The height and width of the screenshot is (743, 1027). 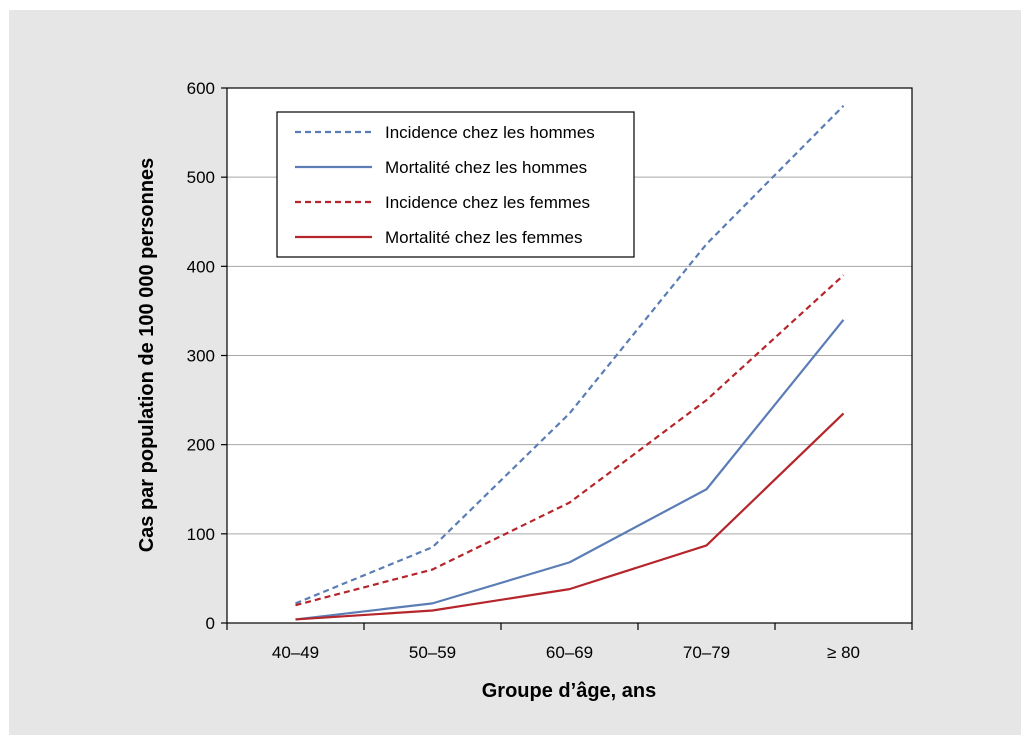 I want to click on legend-label: Incidence chez les hommes, so click(x=490, y=132).